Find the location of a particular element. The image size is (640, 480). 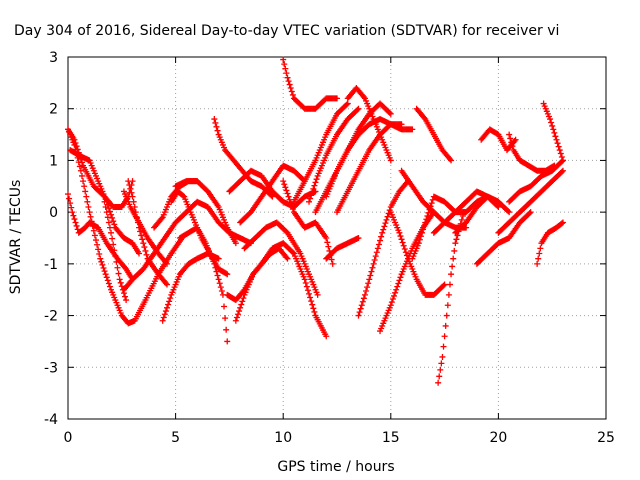

x-tick-label: 15 is located at coordinates (391, 438).